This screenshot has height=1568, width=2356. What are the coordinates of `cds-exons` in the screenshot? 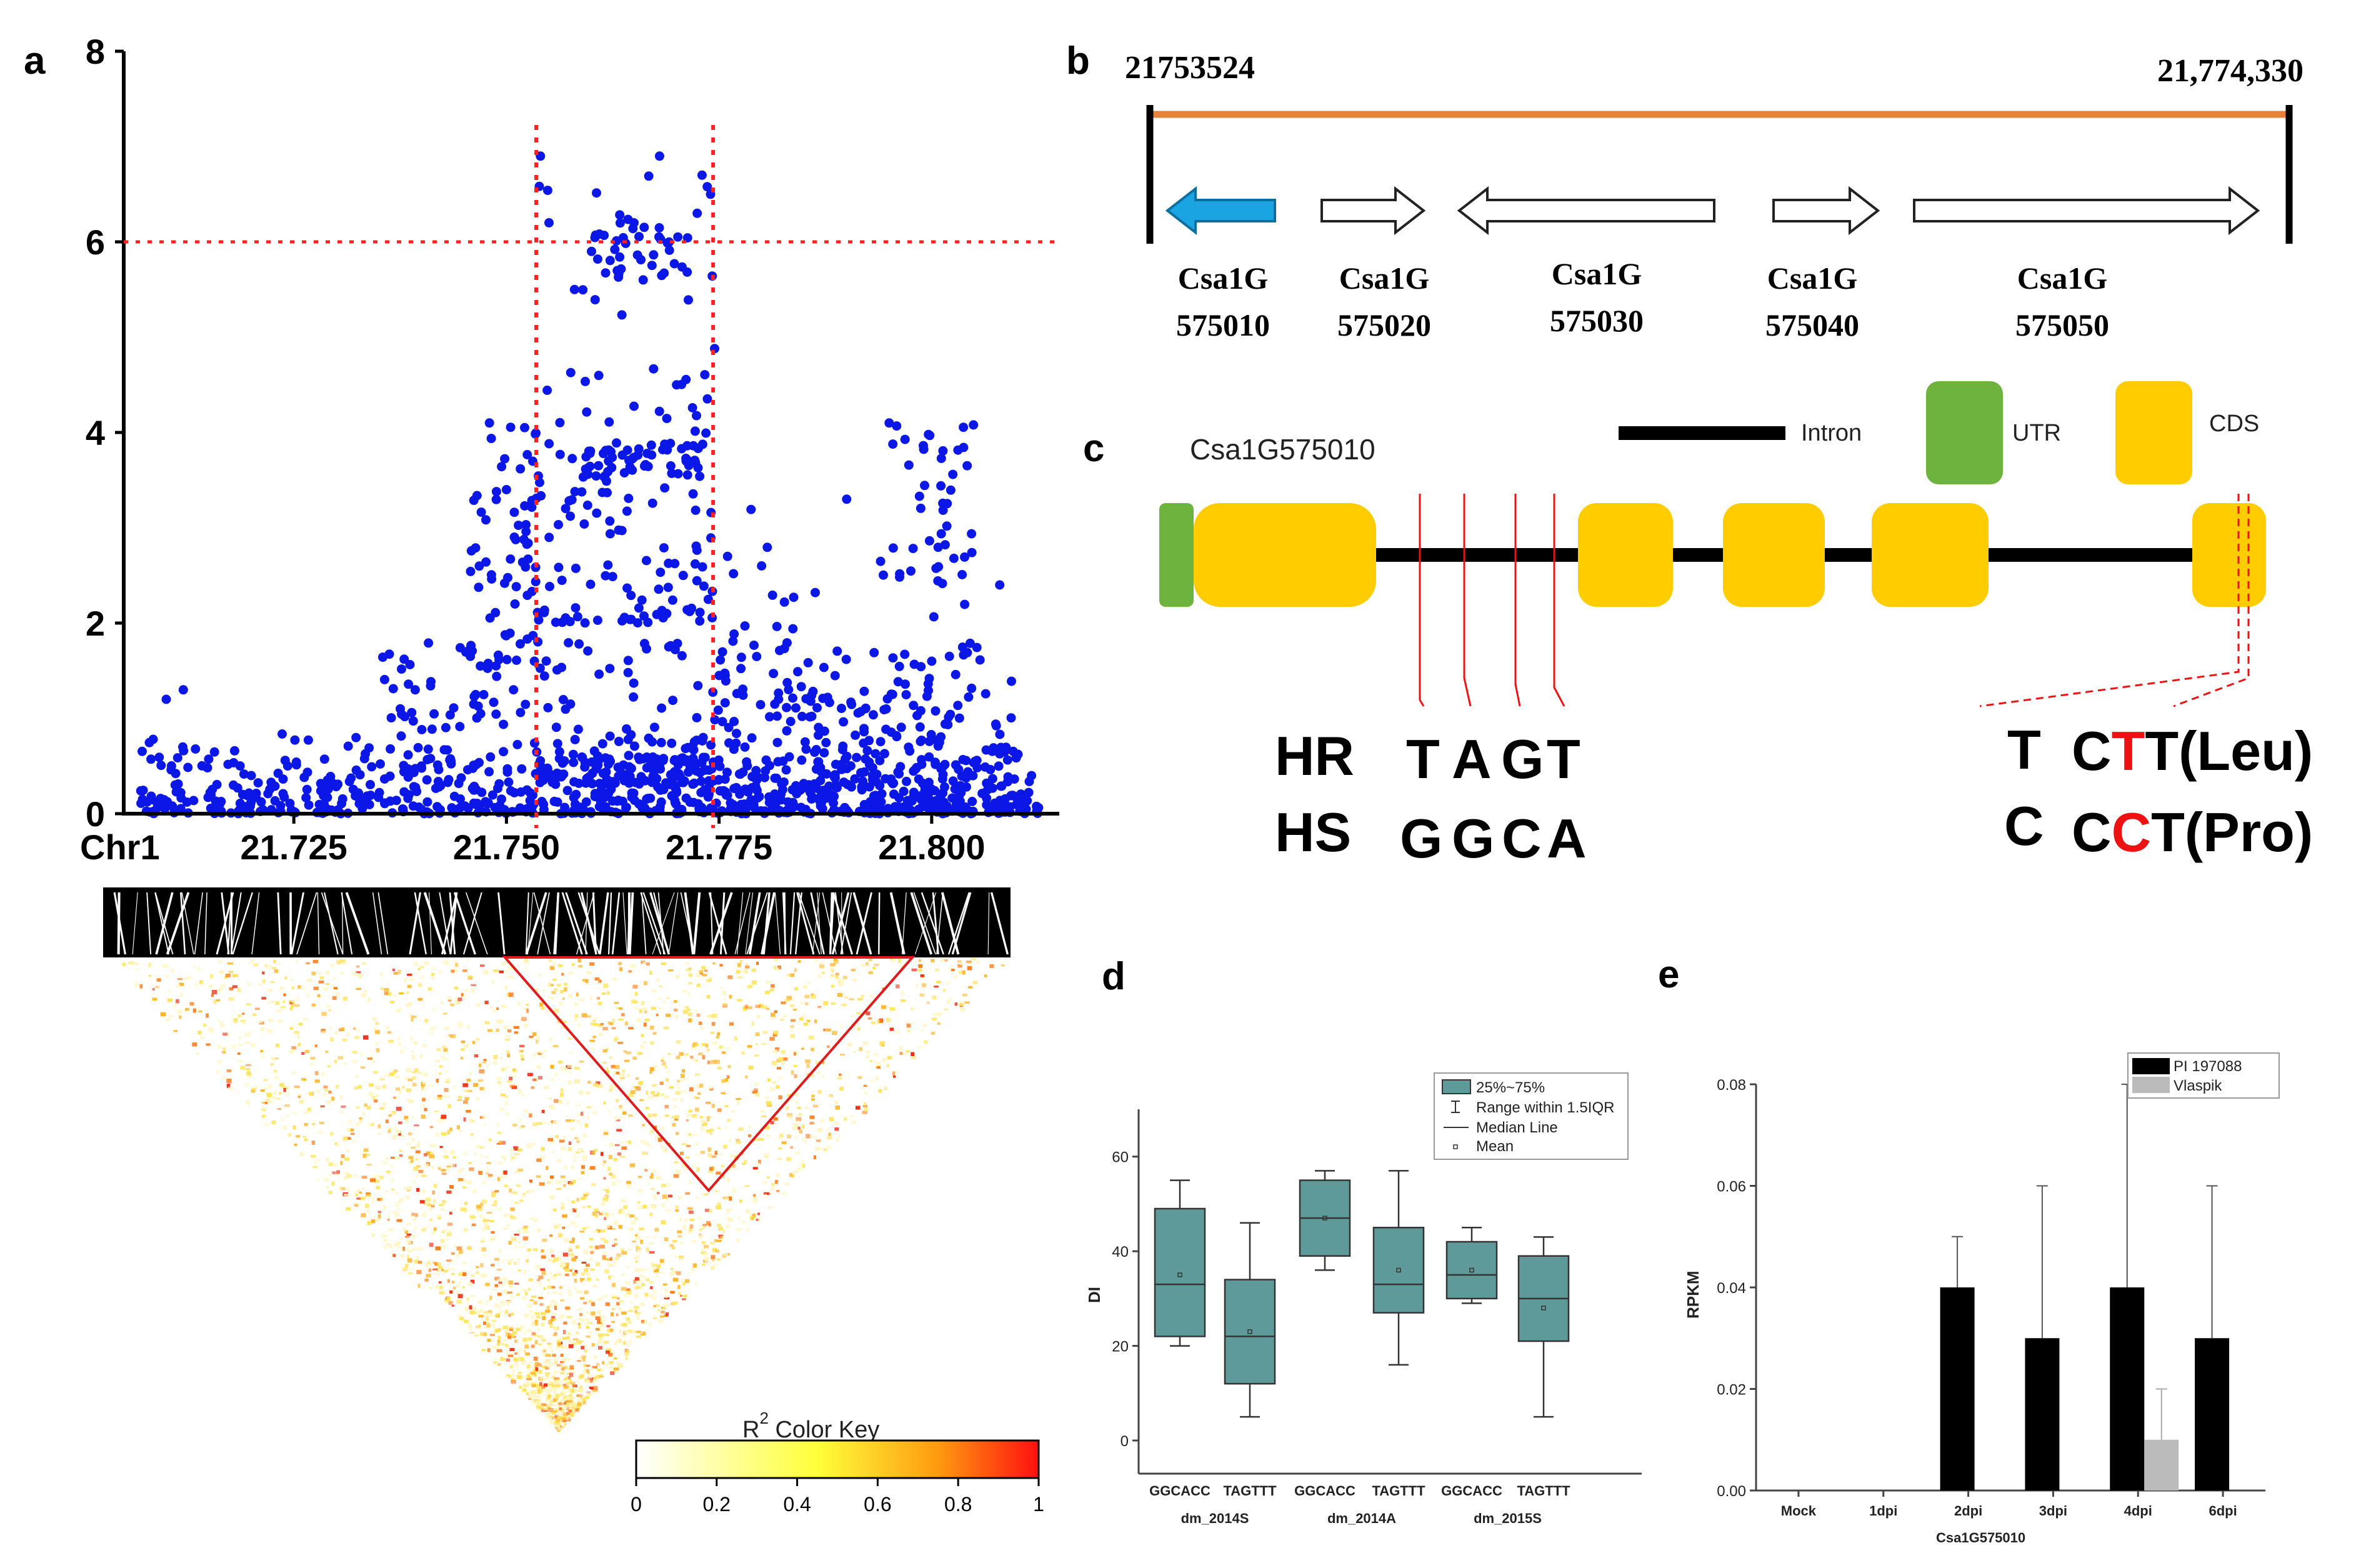 It's located at (1730, 555).